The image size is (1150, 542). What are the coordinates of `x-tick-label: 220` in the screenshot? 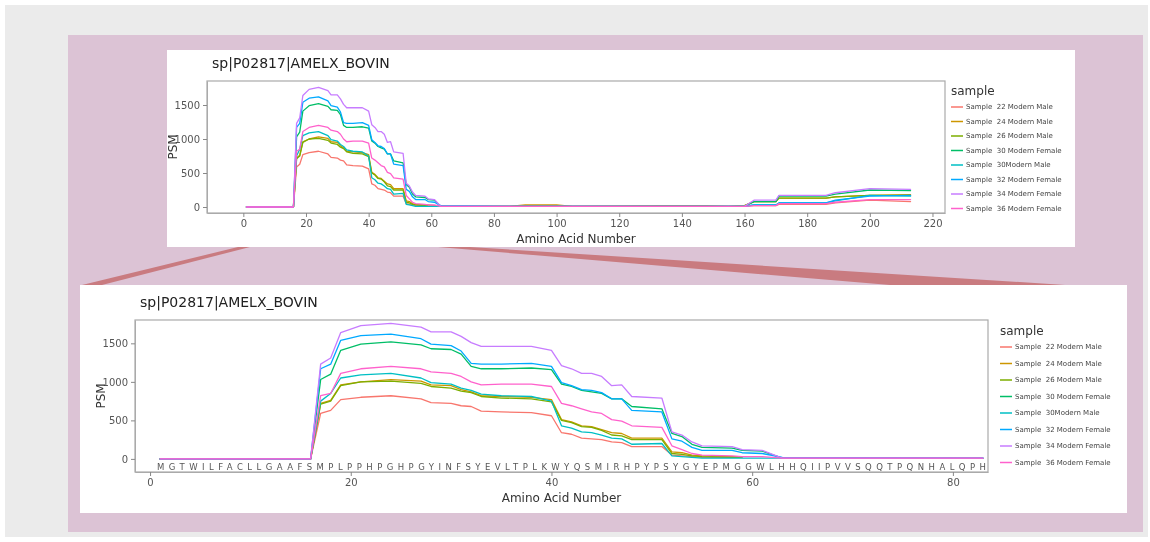 It's located at (933, 224).